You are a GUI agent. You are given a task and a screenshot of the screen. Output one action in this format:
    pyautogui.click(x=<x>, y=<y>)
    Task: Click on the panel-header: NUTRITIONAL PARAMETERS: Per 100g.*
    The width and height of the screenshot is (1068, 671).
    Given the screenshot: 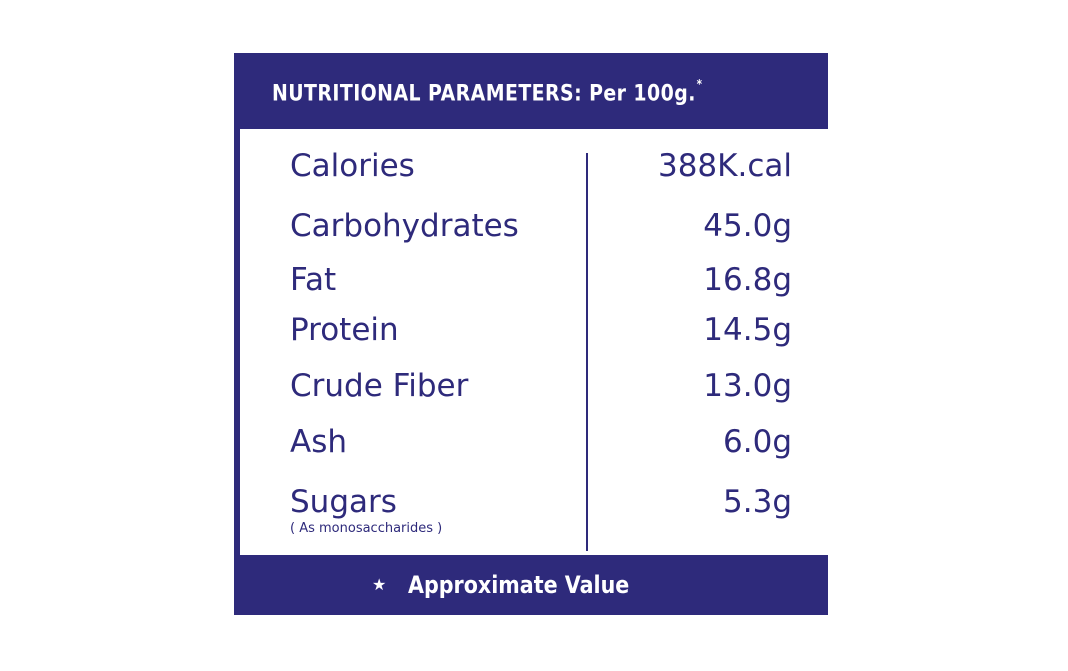 What is the action you would take?
    pyautogui.click(x=531, y=91)
    